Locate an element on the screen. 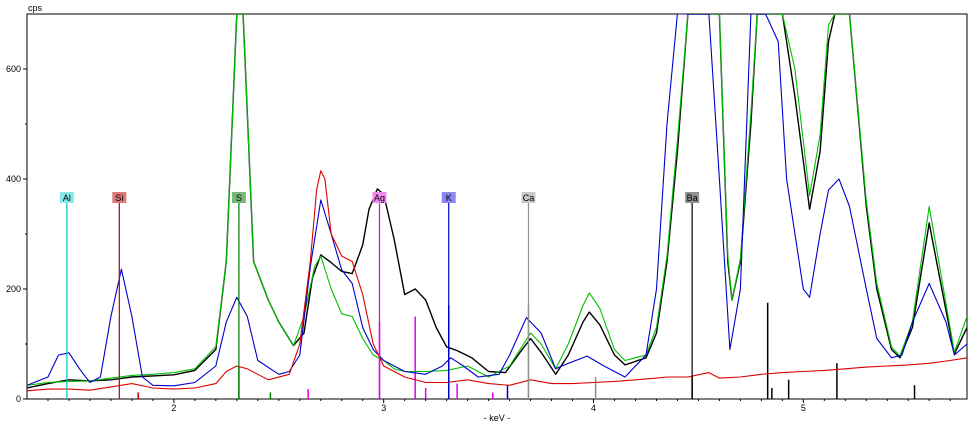  x-tick-label: 3 is located at coordinates (383, 408).